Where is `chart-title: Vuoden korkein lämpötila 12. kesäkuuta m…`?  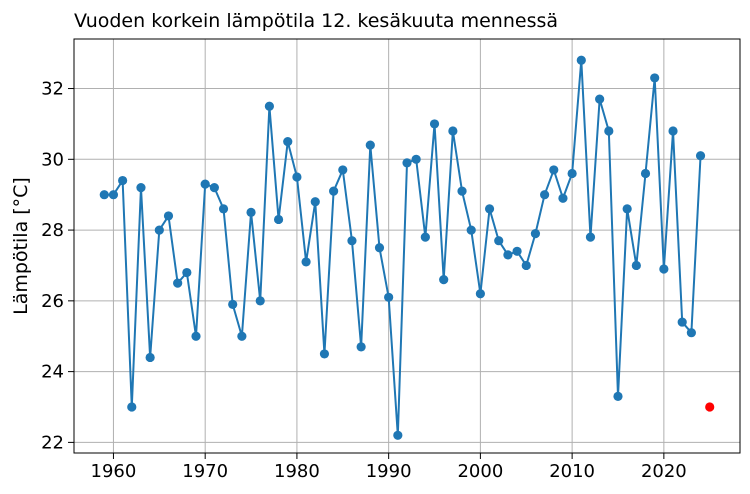 chart-title: Vuoden korkein lämpötila 12. kesäkuuta m… is located at coordinates (316, 21).